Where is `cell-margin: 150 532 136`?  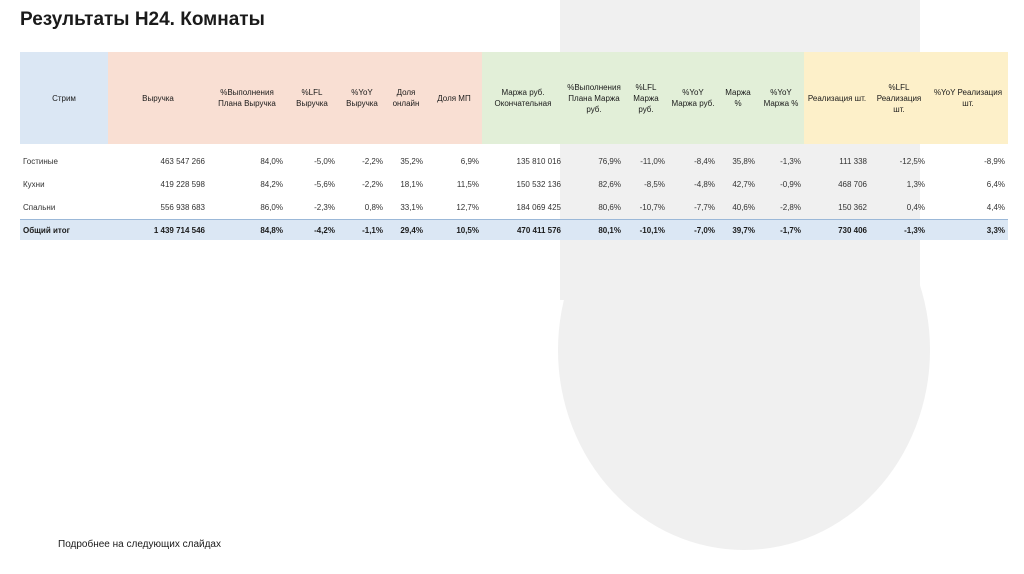 cell-margin: 150 532 136 is located at coordinates (539, 184).